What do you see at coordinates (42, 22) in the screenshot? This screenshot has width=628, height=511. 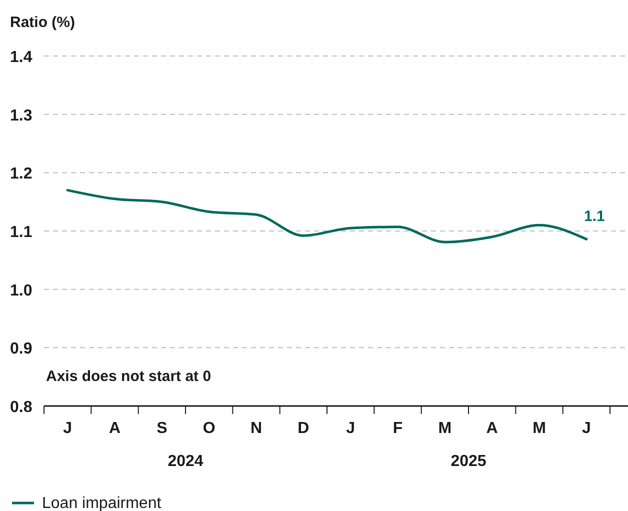 I see `y-axis-title: Ratio (%)` at bounding box center [42, 22].